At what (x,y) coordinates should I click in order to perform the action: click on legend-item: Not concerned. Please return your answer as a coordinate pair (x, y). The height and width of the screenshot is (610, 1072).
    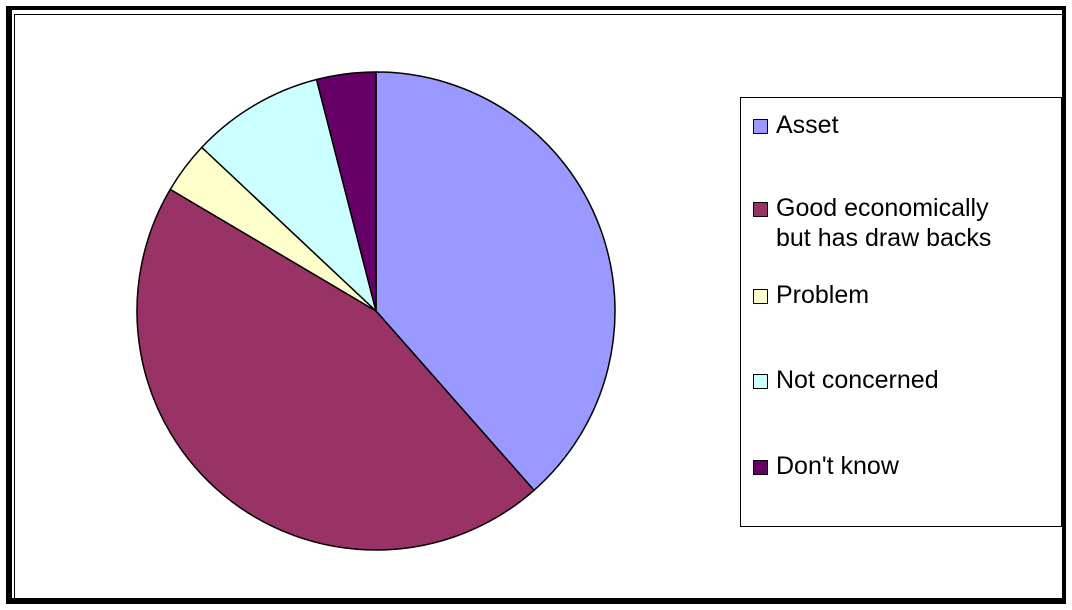
    Looking at the image, I should click on (846, 380).